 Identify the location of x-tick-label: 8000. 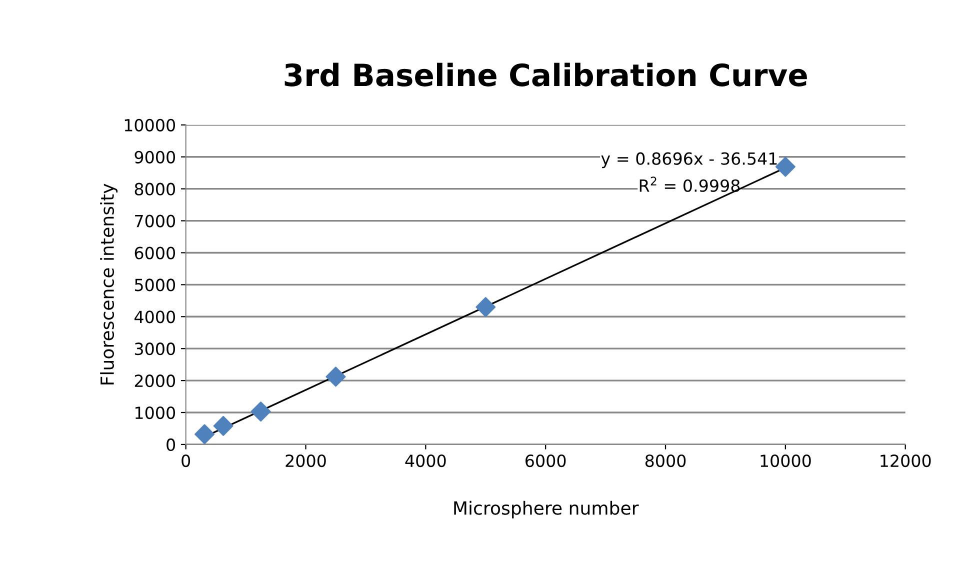
(665, 461).